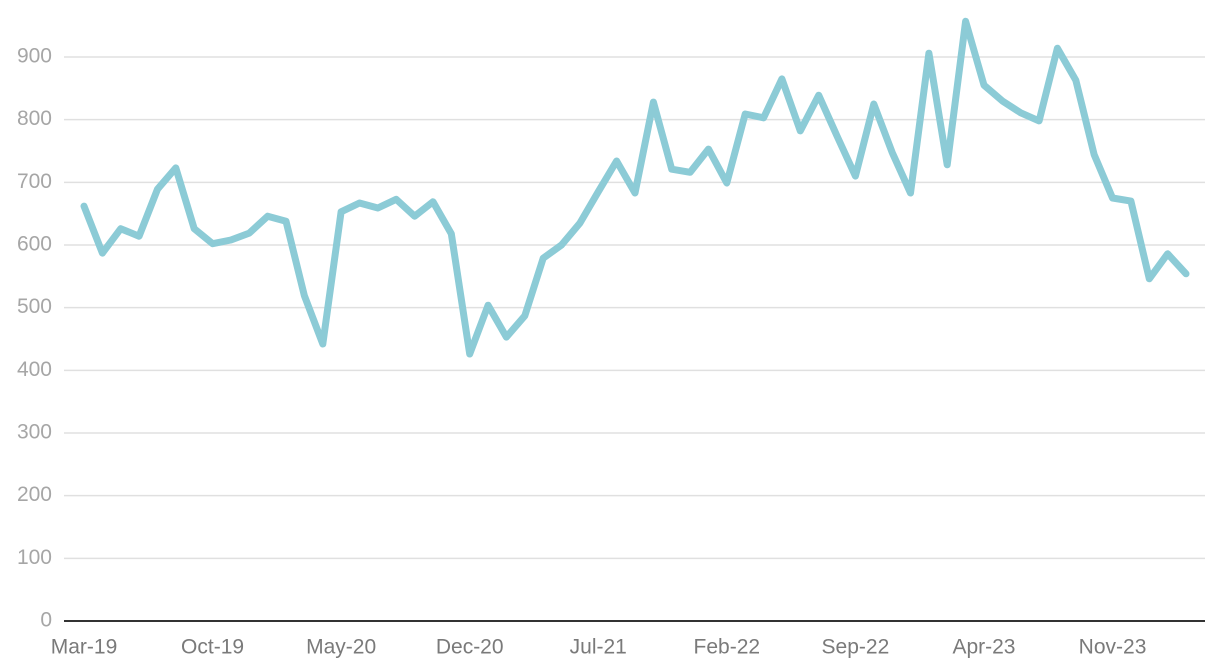 The height and width of the screenshot is (672, 1220). What do you see at coordinates (34, 118) in the screenshot?
I see `y-tick-label: 800` at bounding box center [34, 118].